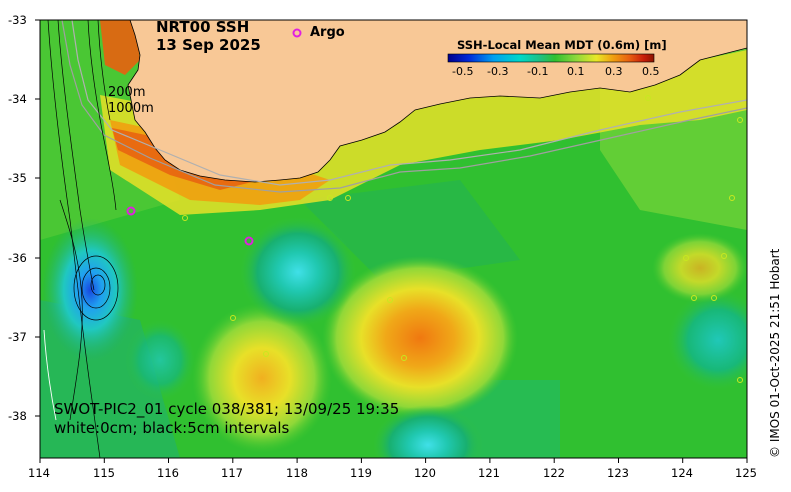 This screenshot has width=791, height=492. Describe the element at coordinates (425, 473) in the screenshot. I see `x-tick: 120` at that location.